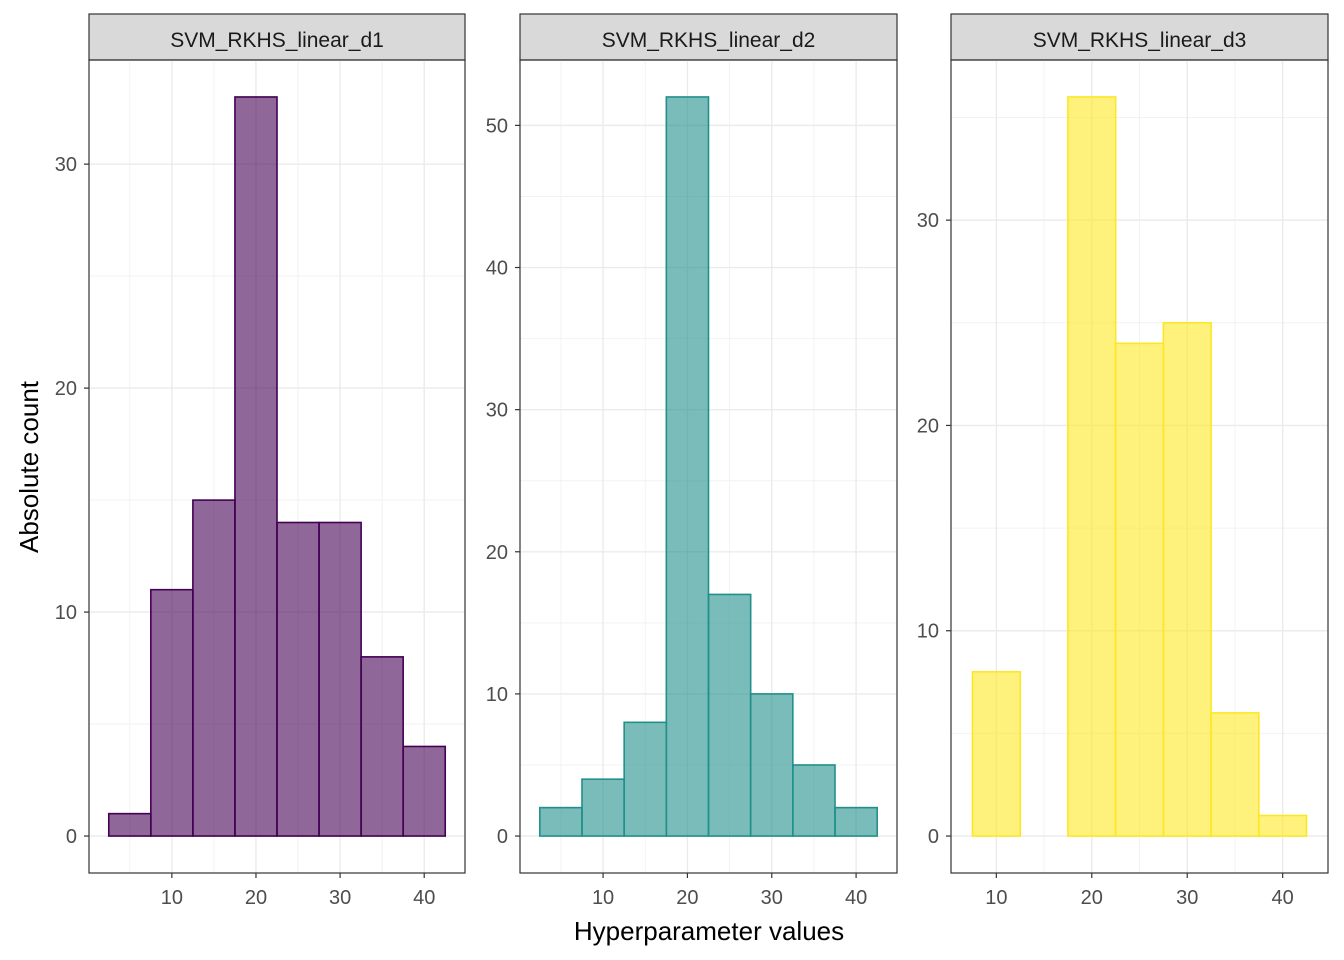  I want to click on facet-strip-label: SVM_RKHS_linear_d2, so click(709, 40).